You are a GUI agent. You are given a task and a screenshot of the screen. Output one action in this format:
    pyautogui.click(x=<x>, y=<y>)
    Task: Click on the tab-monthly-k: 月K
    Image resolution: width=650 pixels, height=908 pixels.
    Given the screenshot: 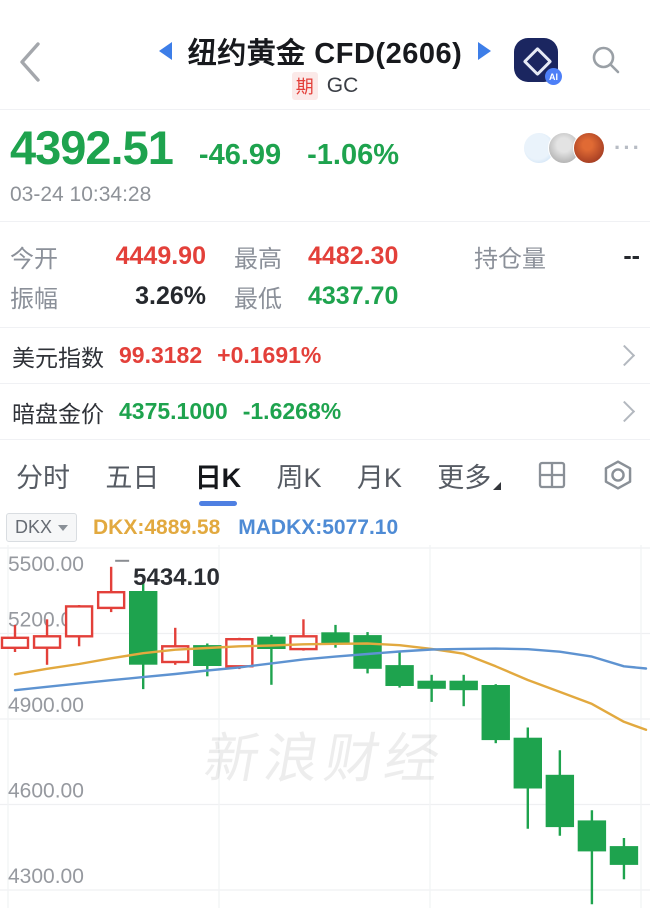 What is the action you would take?
    pyautogui.click(x=379, y=477)
    